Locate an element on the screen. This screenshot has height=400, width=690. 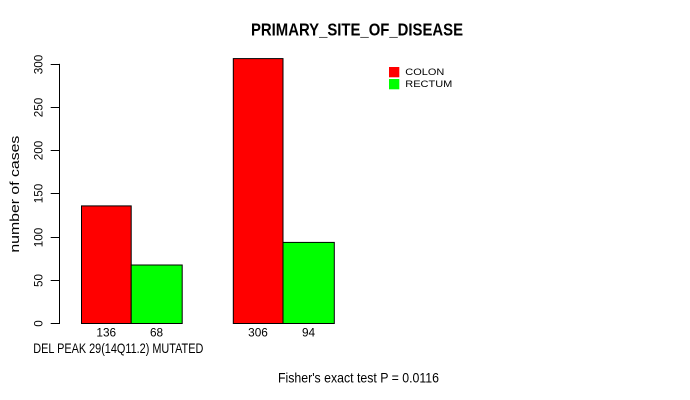
svg-text: 150 is located at coordinates (39, 193).